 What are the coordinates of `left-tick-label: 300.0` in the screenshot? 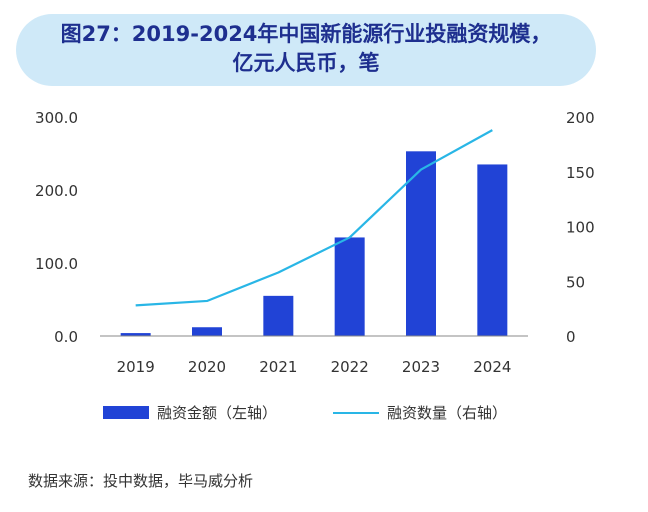 It's located at (56, 118).